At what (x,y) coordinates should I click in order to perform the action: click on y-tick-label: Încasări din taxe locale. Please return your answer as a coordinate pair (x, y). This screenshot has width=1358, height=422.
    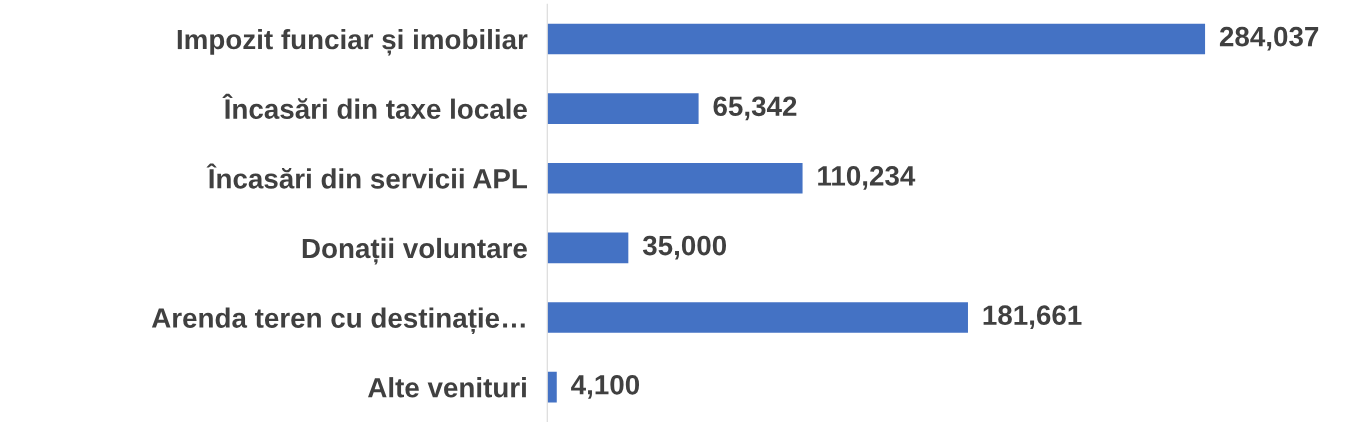
    Looking at the image, I should click on (374, 106).